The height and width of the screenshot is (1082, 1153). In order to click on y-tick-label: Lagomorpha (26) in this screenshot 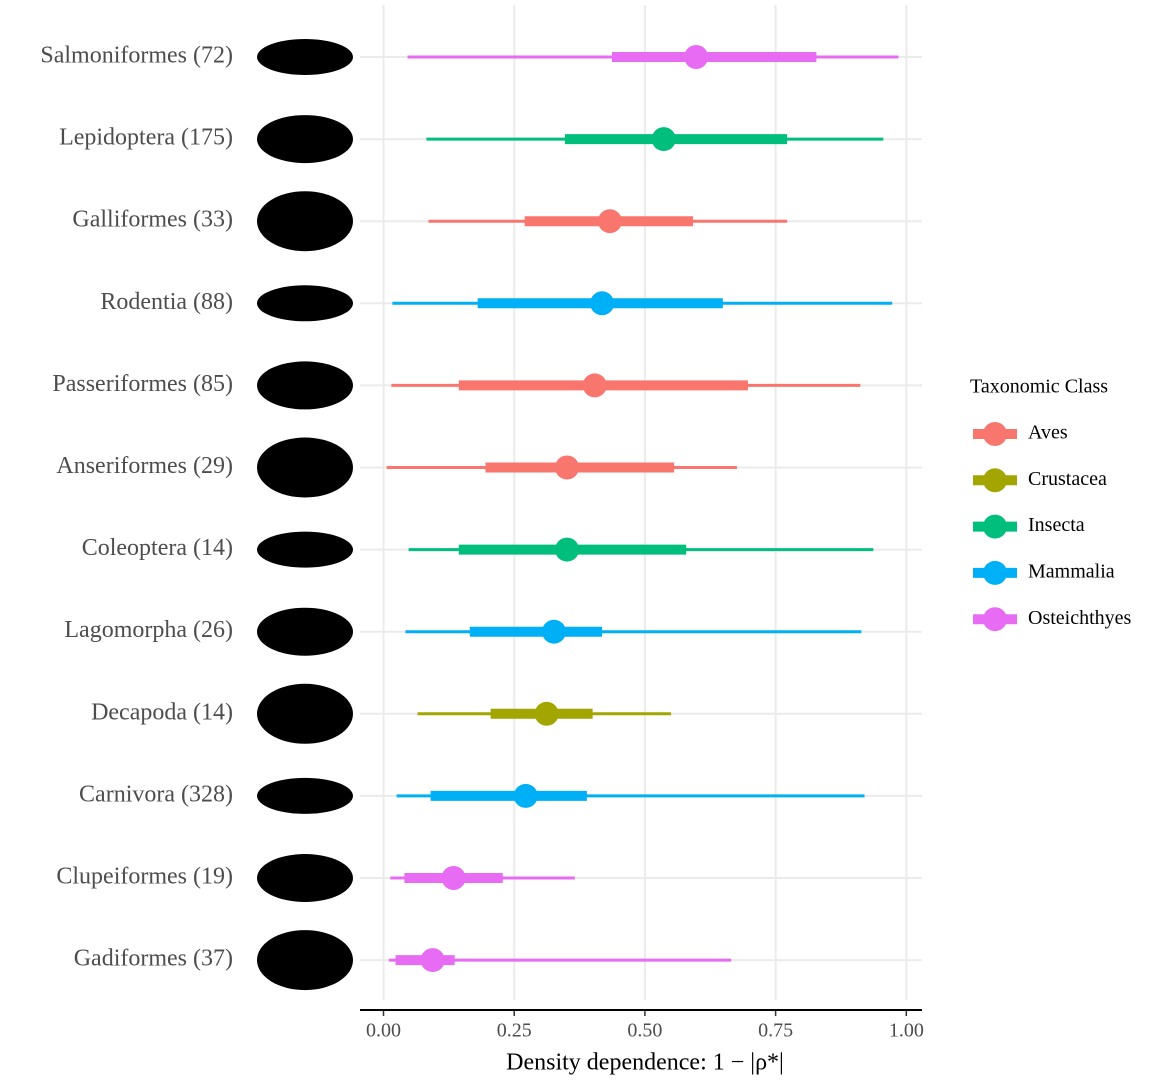, I will do `click(148, 630)`.